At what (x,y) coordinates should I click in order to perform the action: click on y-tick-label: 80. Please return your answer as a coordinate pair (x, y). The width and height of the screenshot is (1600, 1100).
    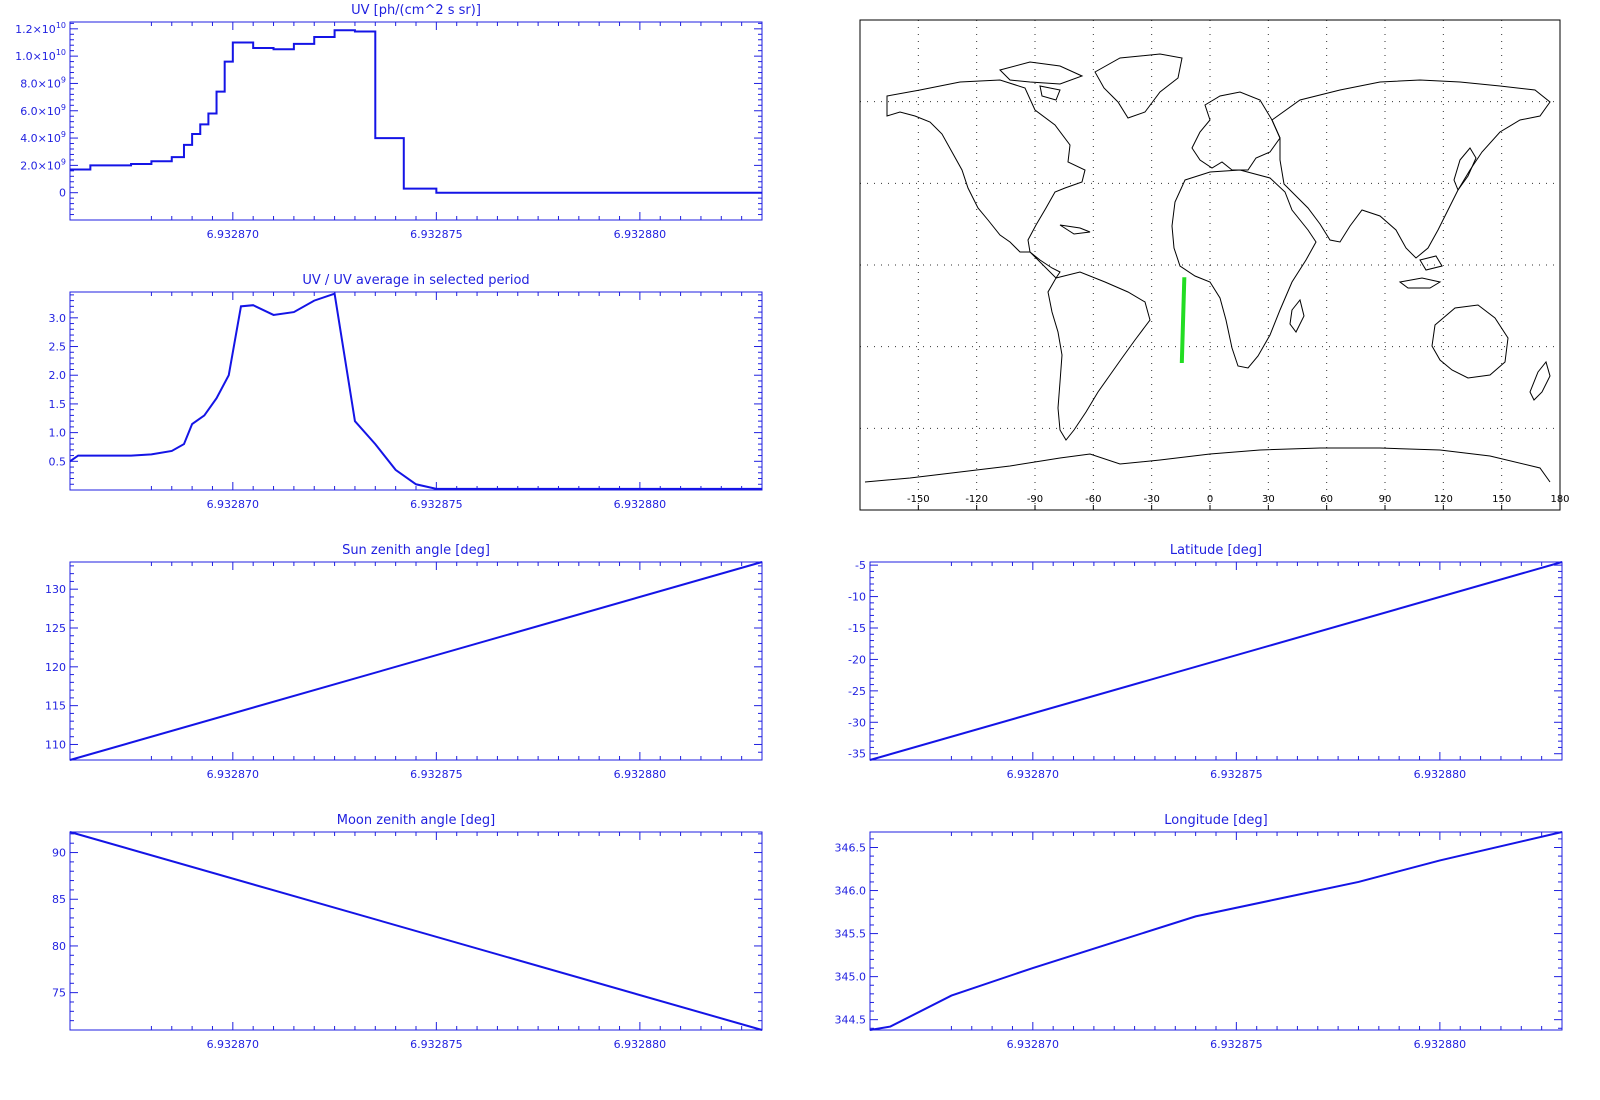
    Looking at the image, I should click on (59, 946).